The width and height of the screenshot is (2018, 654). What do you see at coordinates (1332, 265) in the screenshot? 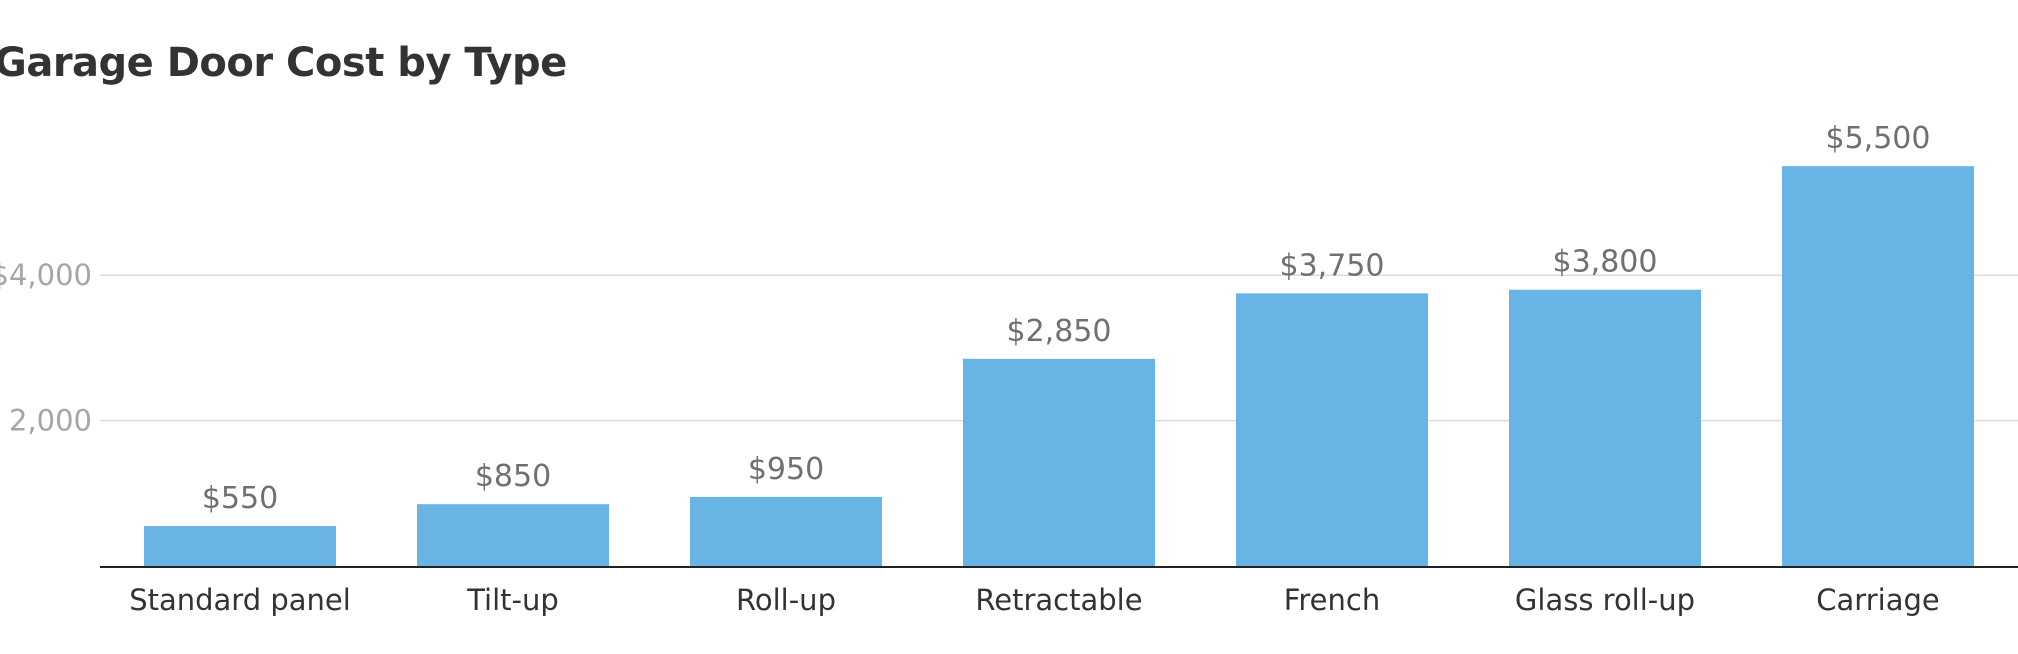
I see `data-label: $3,750` at bounding box center [1332, 265].